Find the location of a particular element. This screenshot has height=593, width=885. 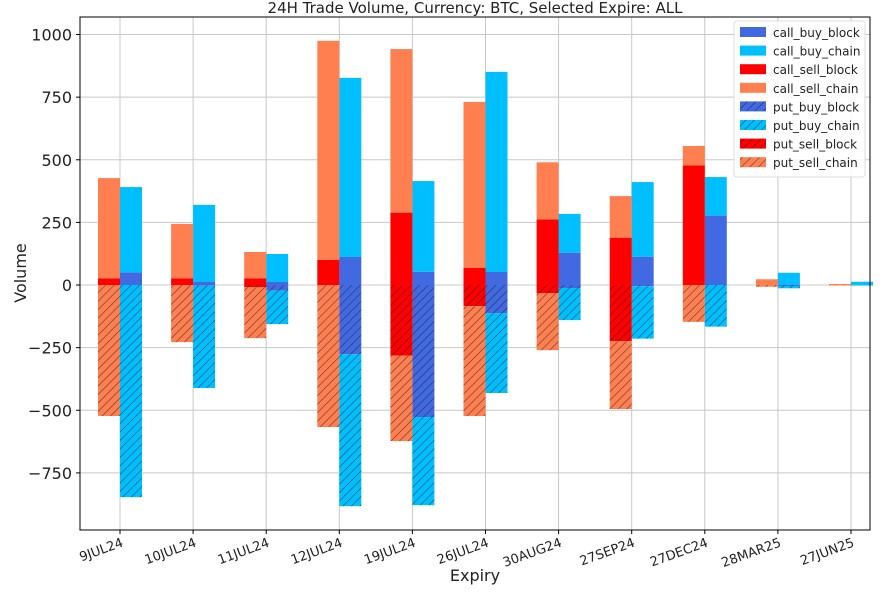

x-tick-label: 26JUL24 is located at coordinates (463, 552).